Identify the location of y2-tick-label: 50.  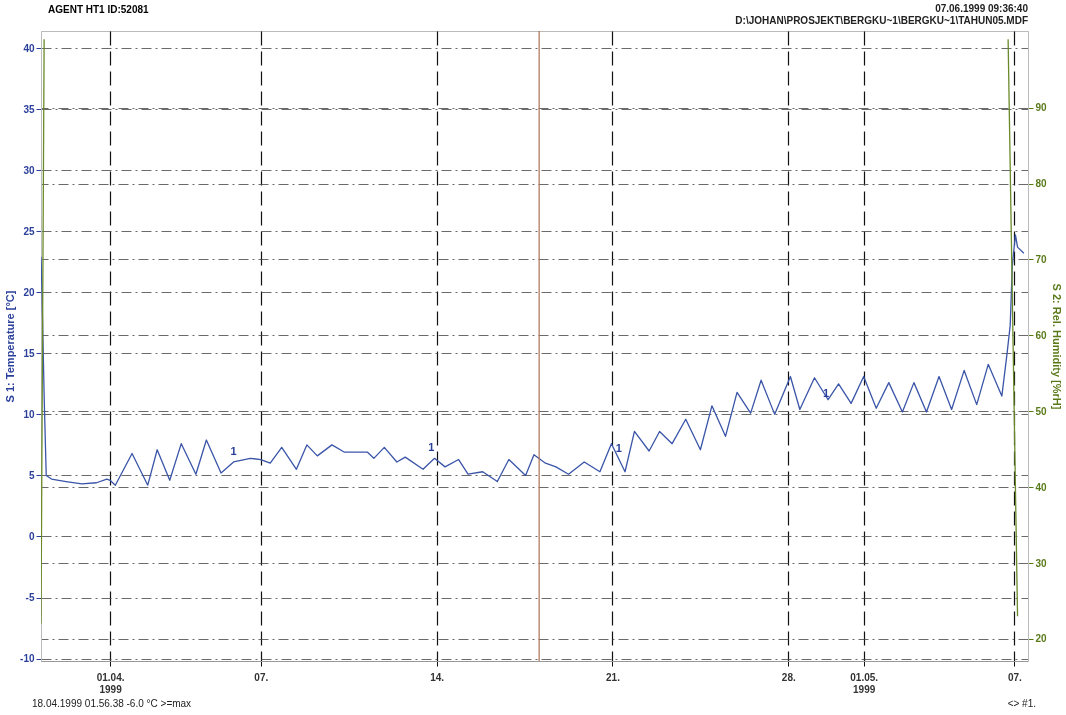
(1041, 411).